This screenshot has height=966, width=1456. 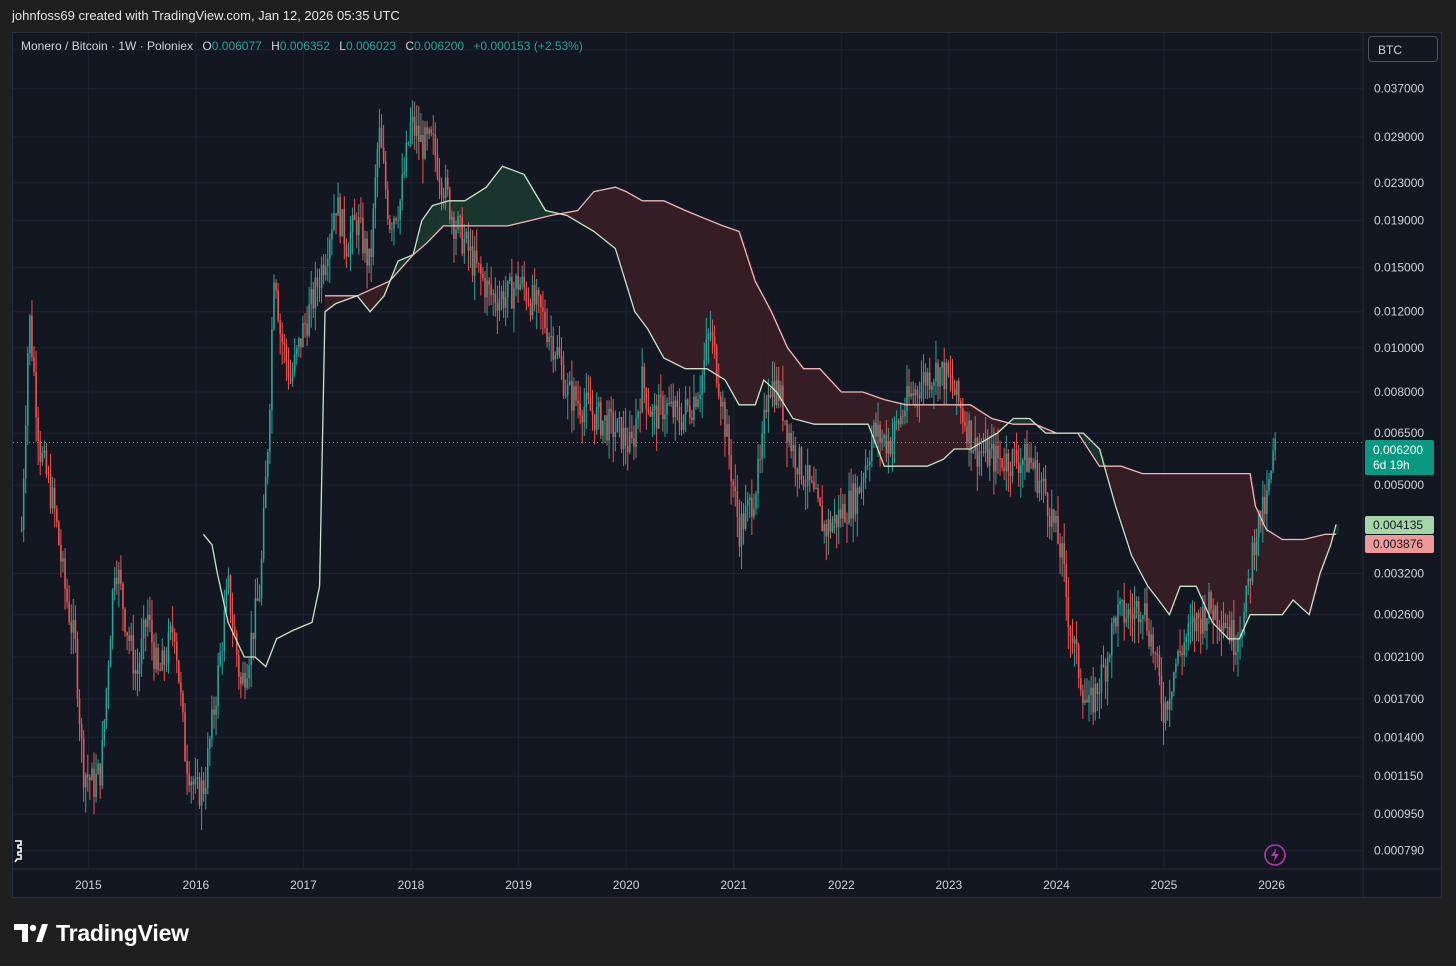 I want to click on change-value: +0.000153 (+2.53%), so click(x=528, y=46).